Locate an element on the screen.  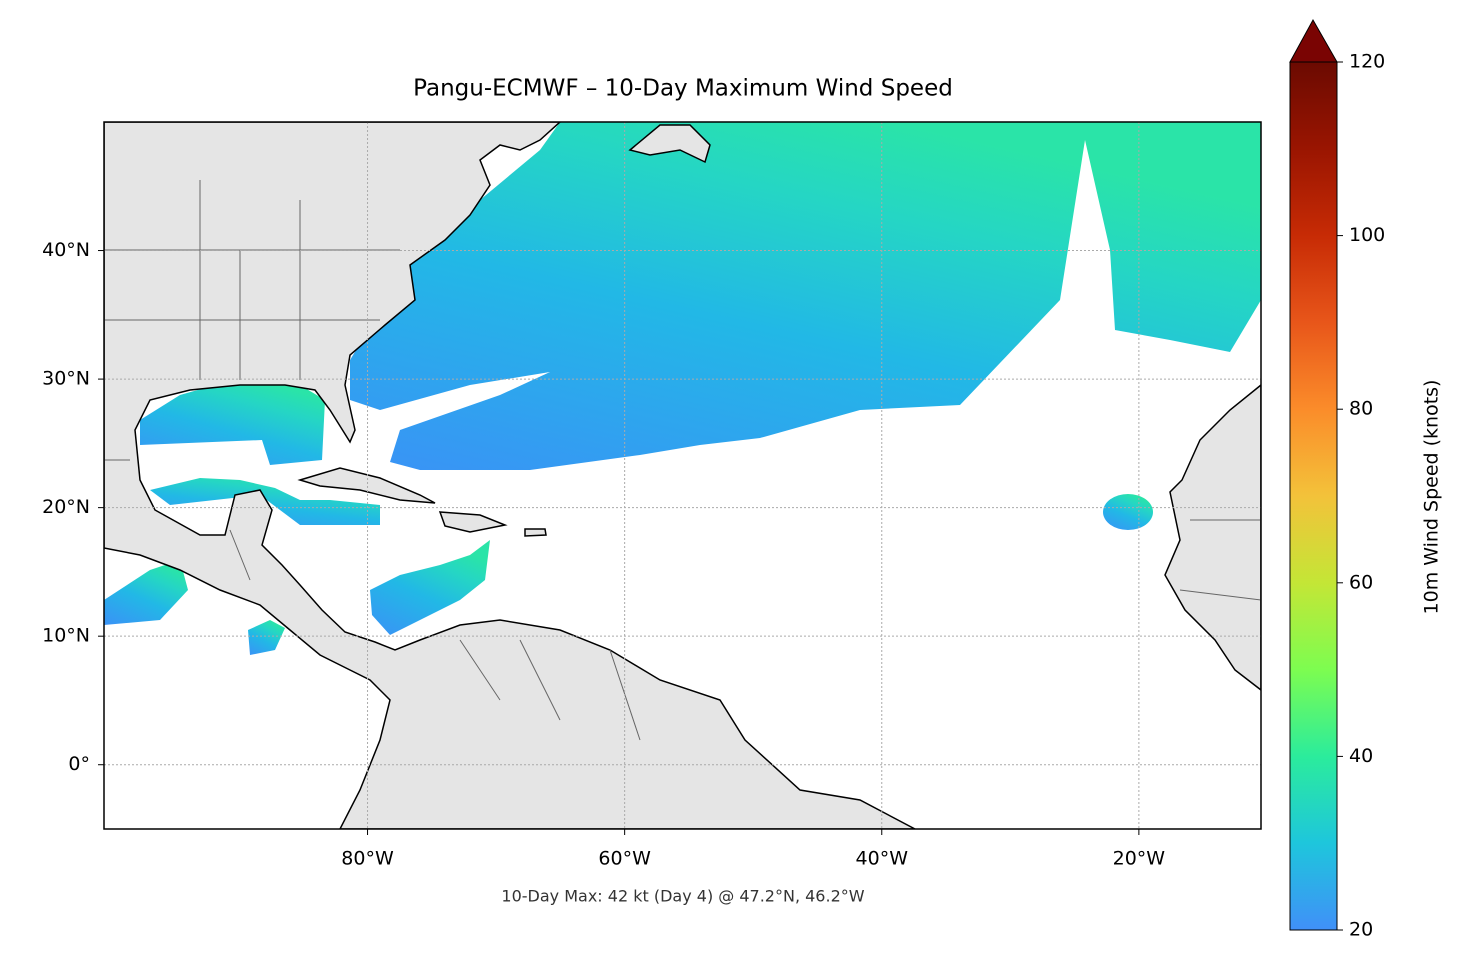
wind-gulf is located at coordinates (232, 421).